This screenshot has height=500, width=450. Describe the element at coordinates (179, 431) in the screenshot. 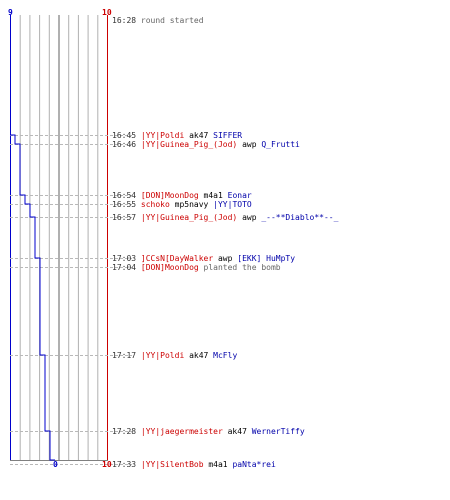

I see `attacker-name: |YY|jaegermeister` at that location.